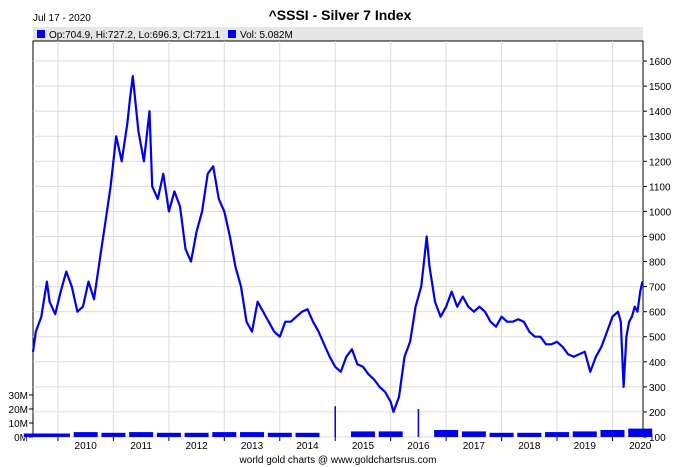 This screenshot has width=680, height=467. What do you see at coordinates (657, 413) in the screenshot?
I see `y-tick-label: 200` at bounding box center [657, 413].